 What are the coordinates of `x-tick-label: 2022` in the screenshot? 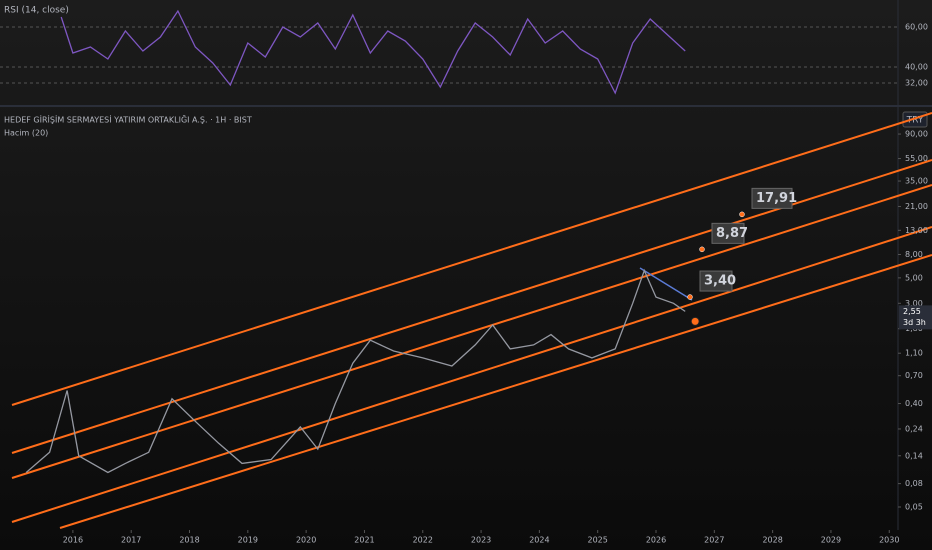 It's located at (423, 540).